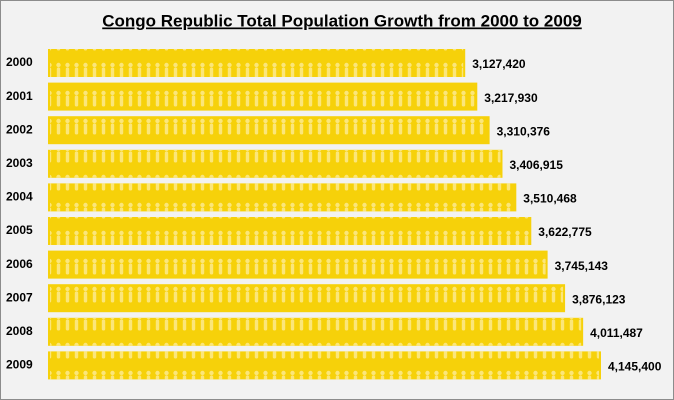  Describe the element at coordinates (582, 266) in the screenshot. I see `value-label: 3,745,143` at that location.